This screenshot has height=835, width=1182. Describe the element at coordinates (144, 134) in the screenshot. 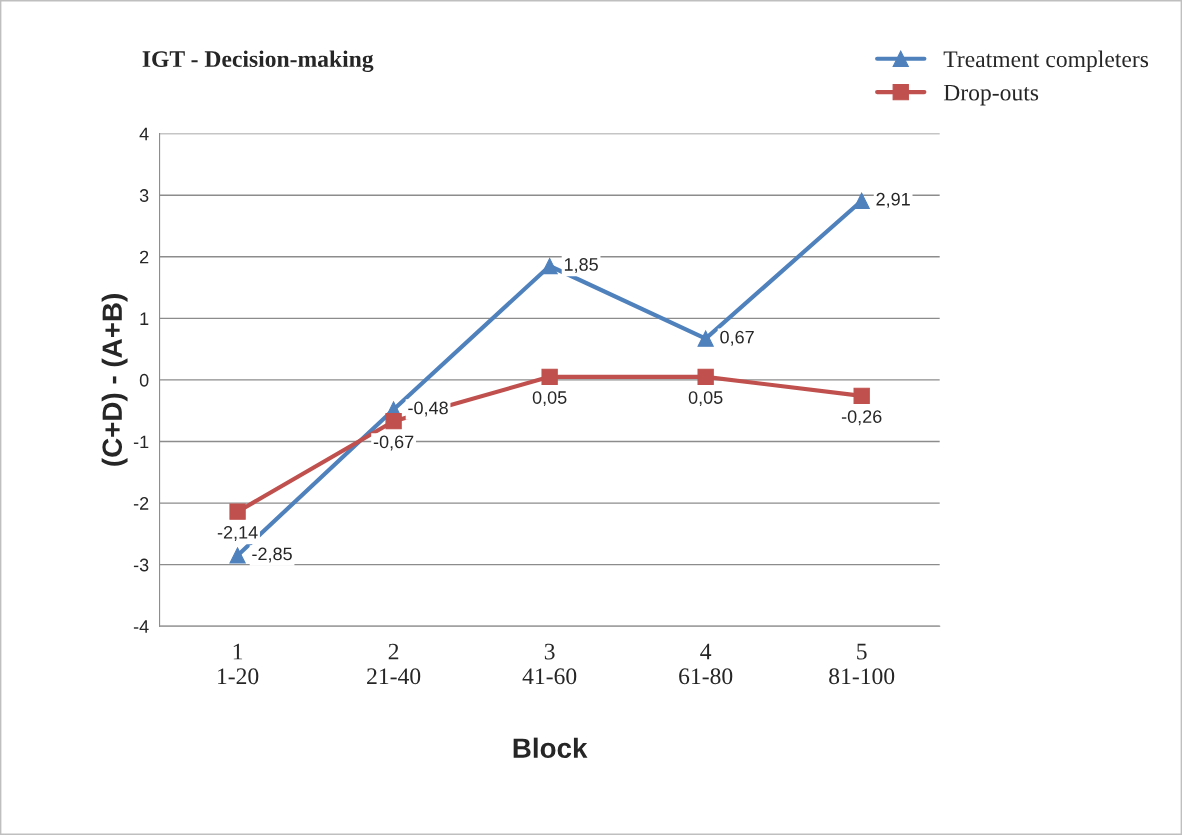

I see `y-tick-label: 4` at that location.